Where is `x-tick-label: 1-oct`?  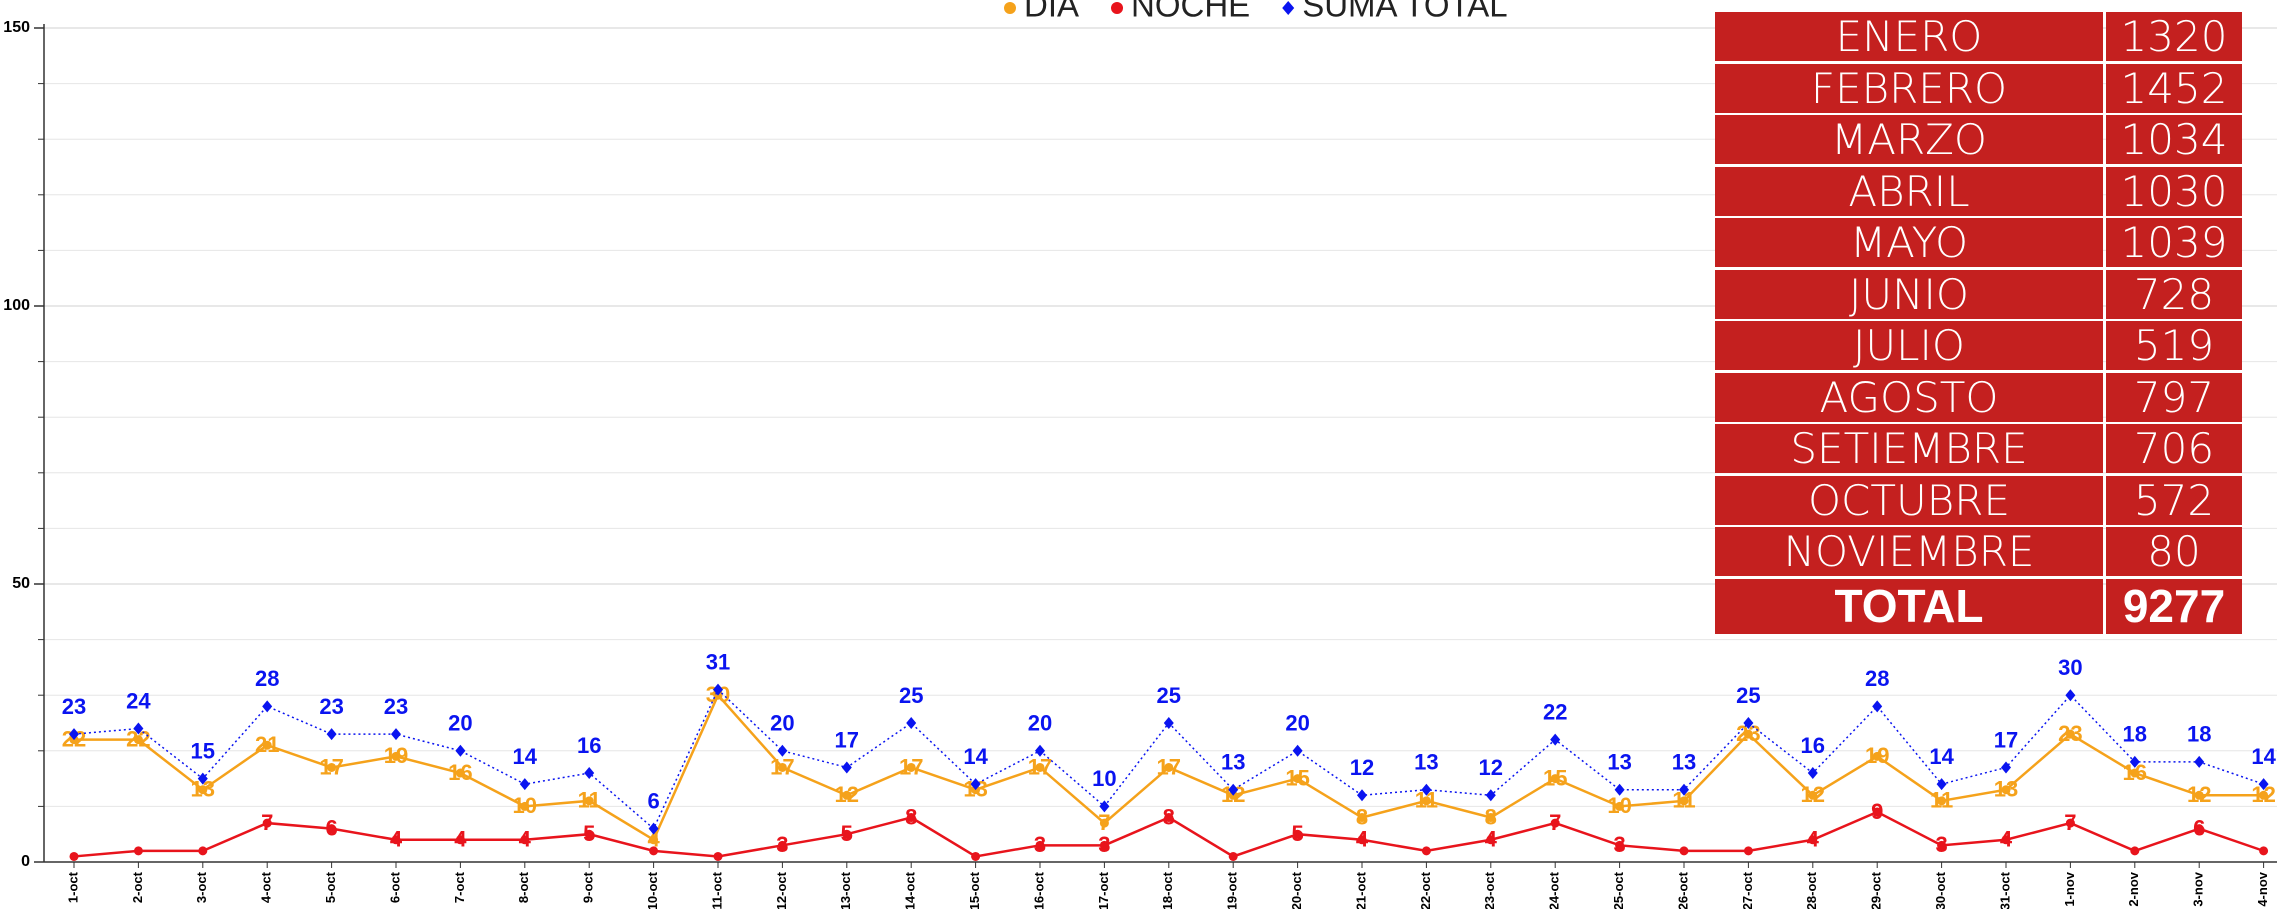 x-tick-label: 1-oct is located at coordinates (72, 887).